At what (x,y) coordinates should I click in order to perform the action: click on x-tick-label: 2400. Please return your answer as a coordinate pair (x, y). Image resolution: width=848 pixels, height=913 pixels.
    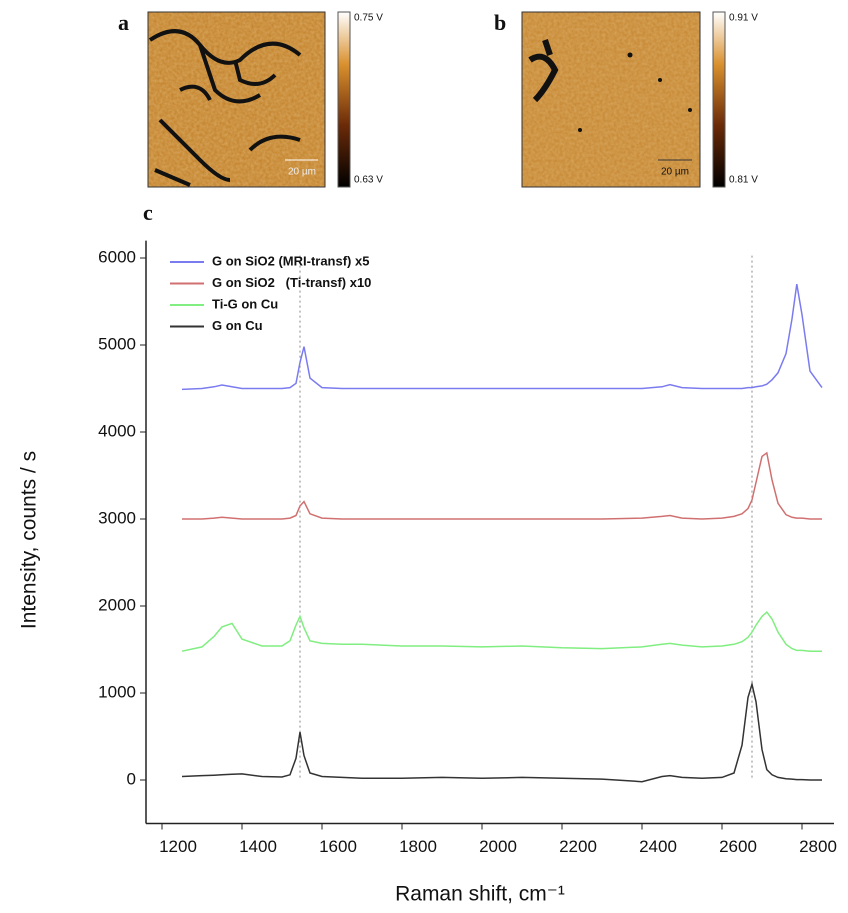
    Looking at the image, I should click on (658, 846).